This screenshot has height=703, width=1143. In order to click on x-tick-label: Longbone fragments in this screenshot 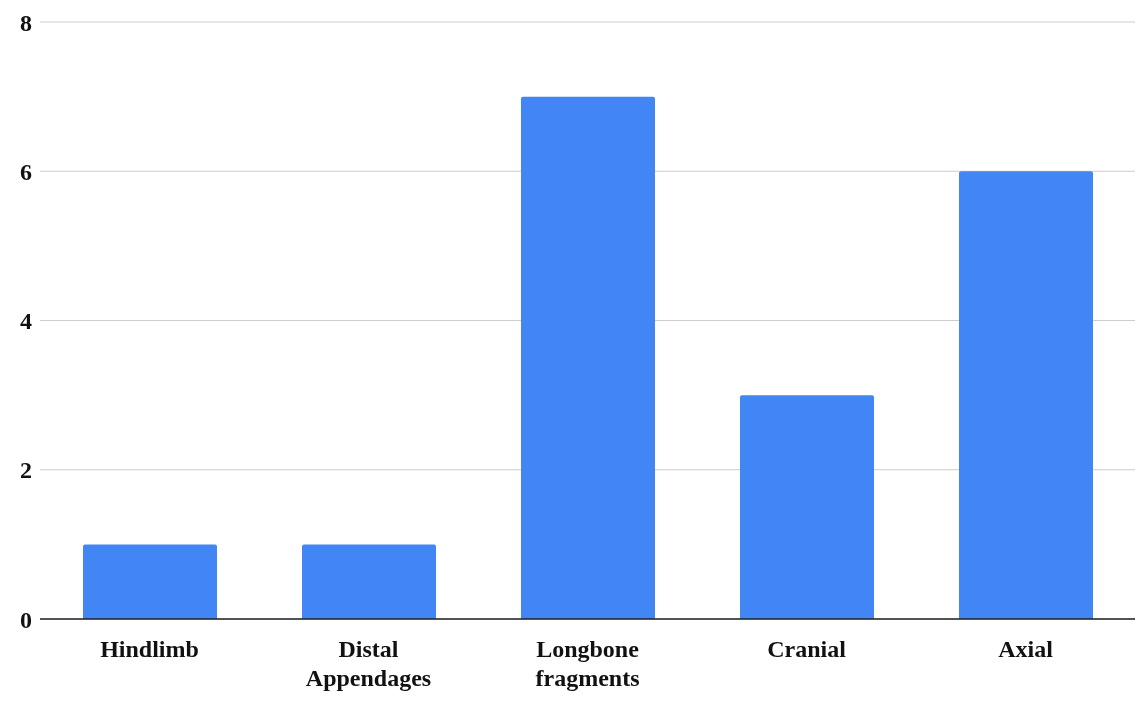, I will do `click(587, 663)`.